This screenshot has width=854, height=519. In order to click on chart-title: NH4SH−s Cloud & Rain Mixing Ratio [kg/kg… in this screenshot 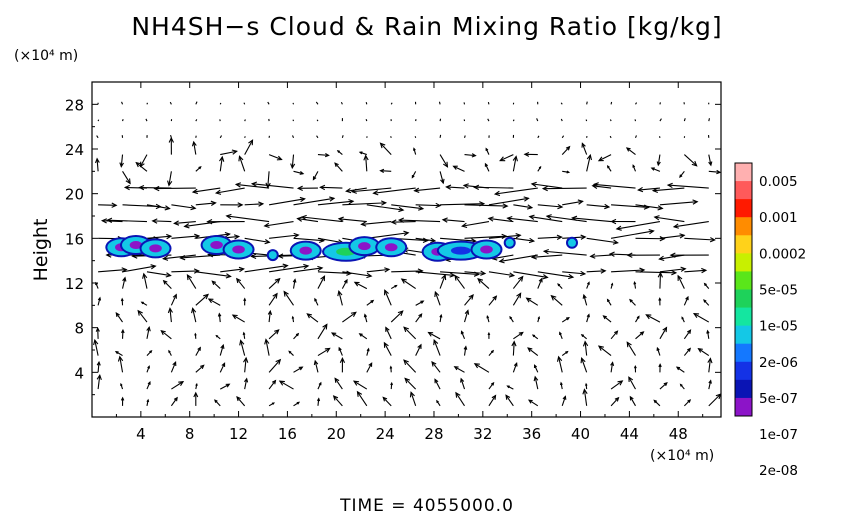, I will do `click(427, 26)`.